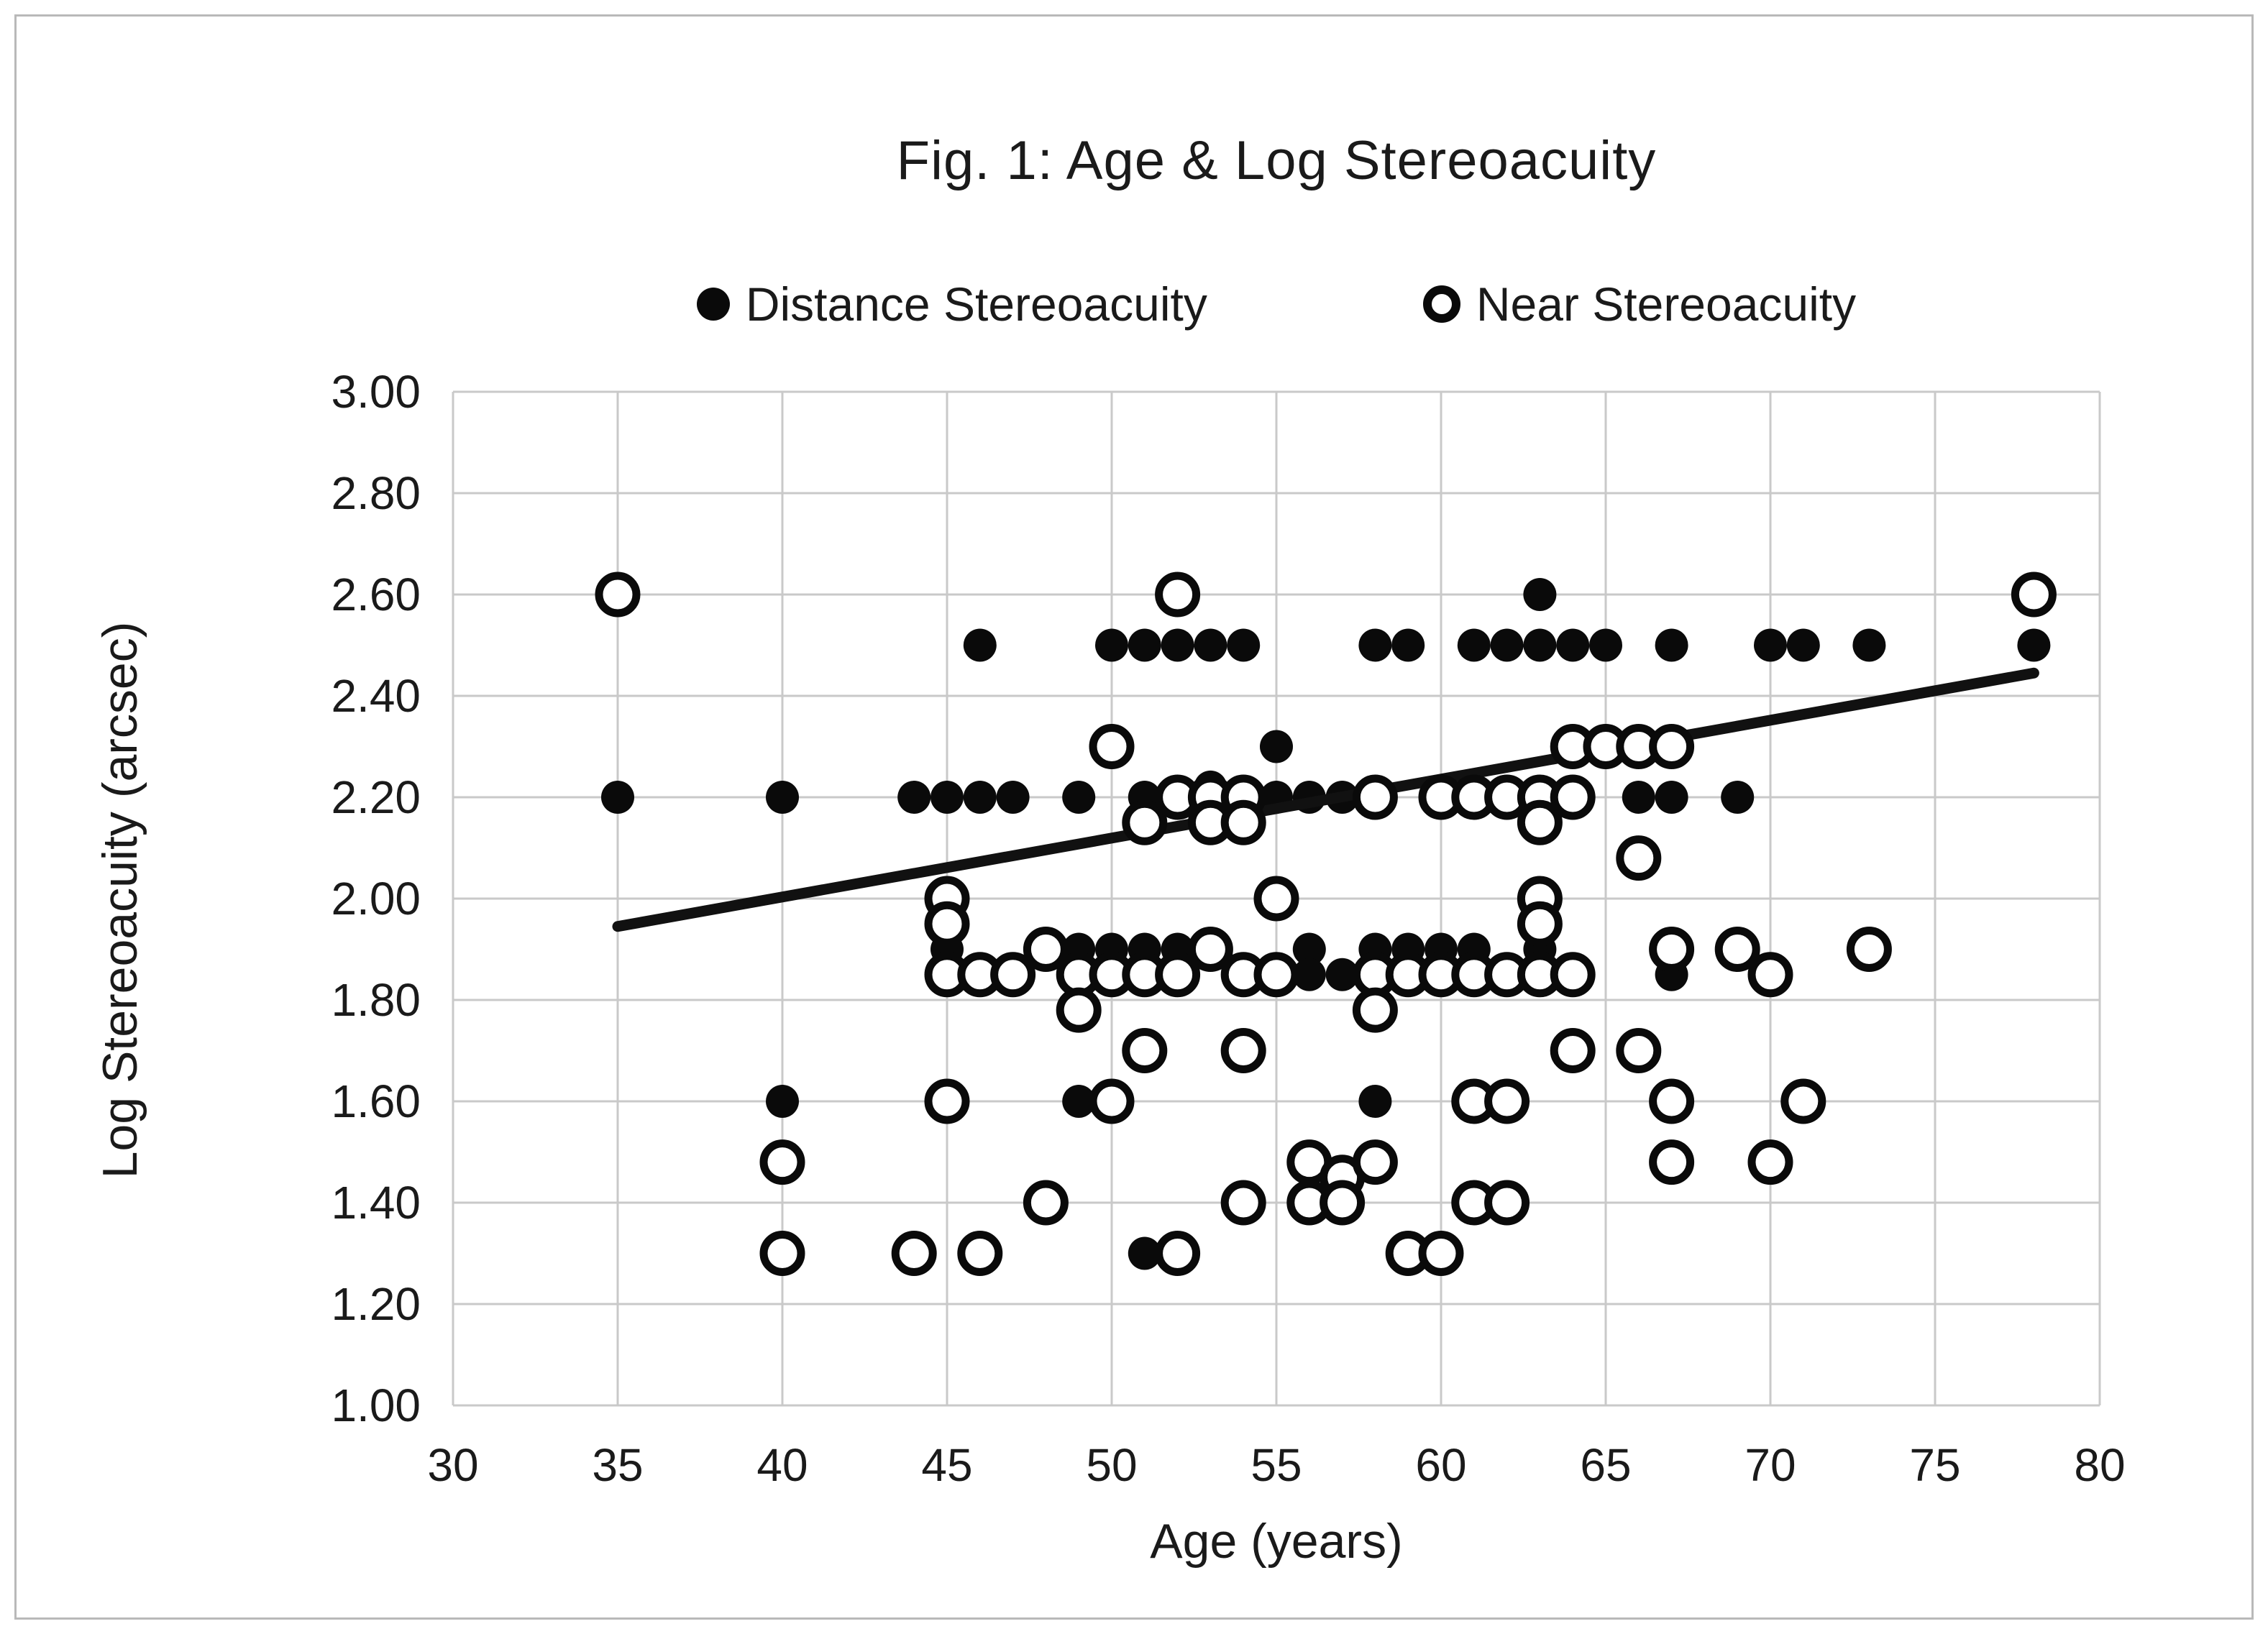  I want to click on y-tick-label: 1.00, so click(376, 1405).